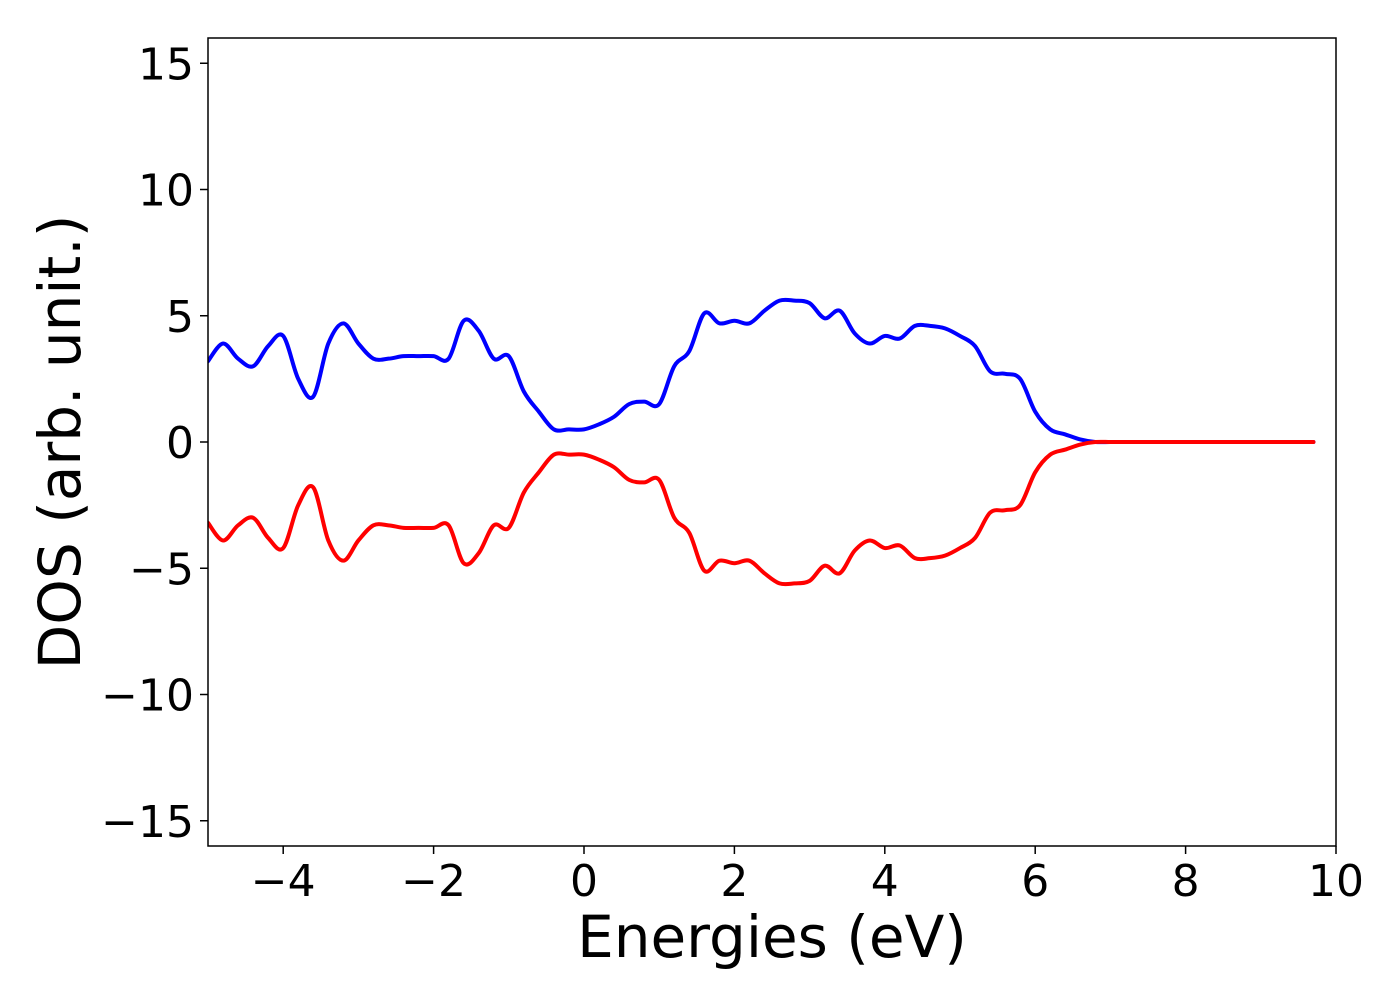  Describe the element at coordinates (180, 317) in the screenshot. I see `y-tick-label: 5` at that location.